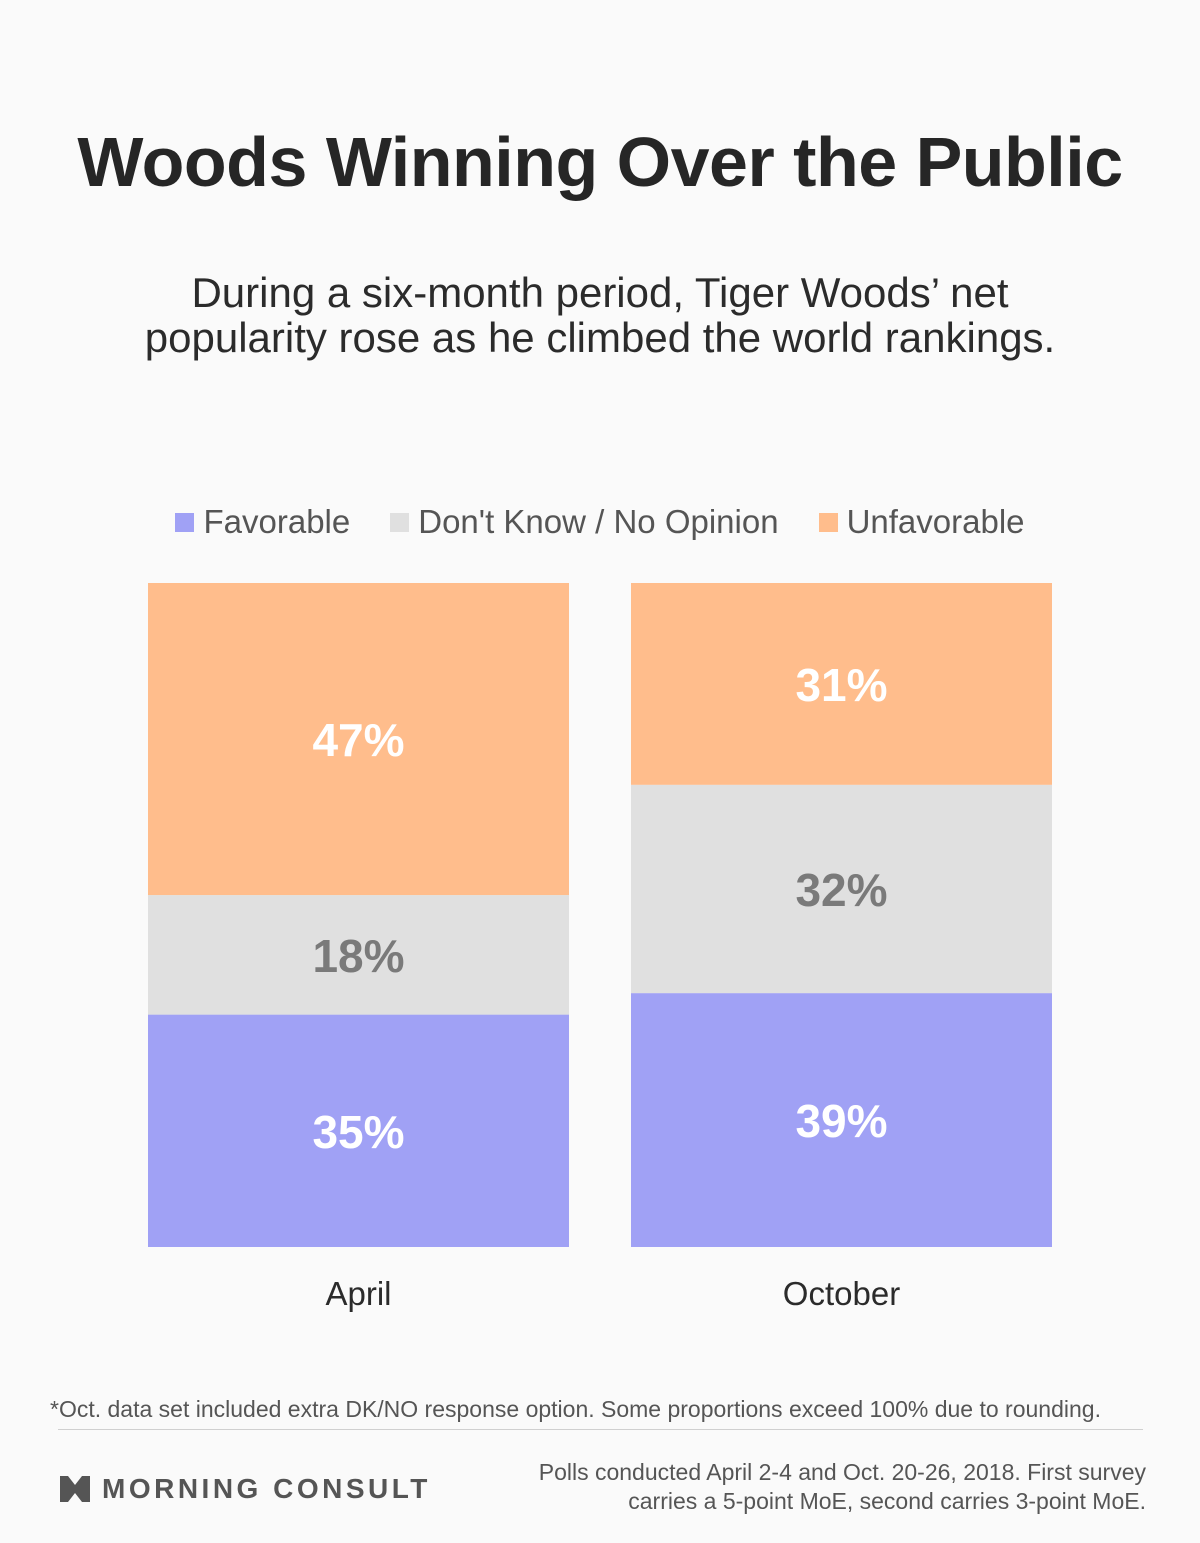 This screenshot has height=1543, width=1200. What do you see at coordinates (828, 522) in the screenshot?
I see `legend-swatch-unfavorable` at bounding box center [828, 522].